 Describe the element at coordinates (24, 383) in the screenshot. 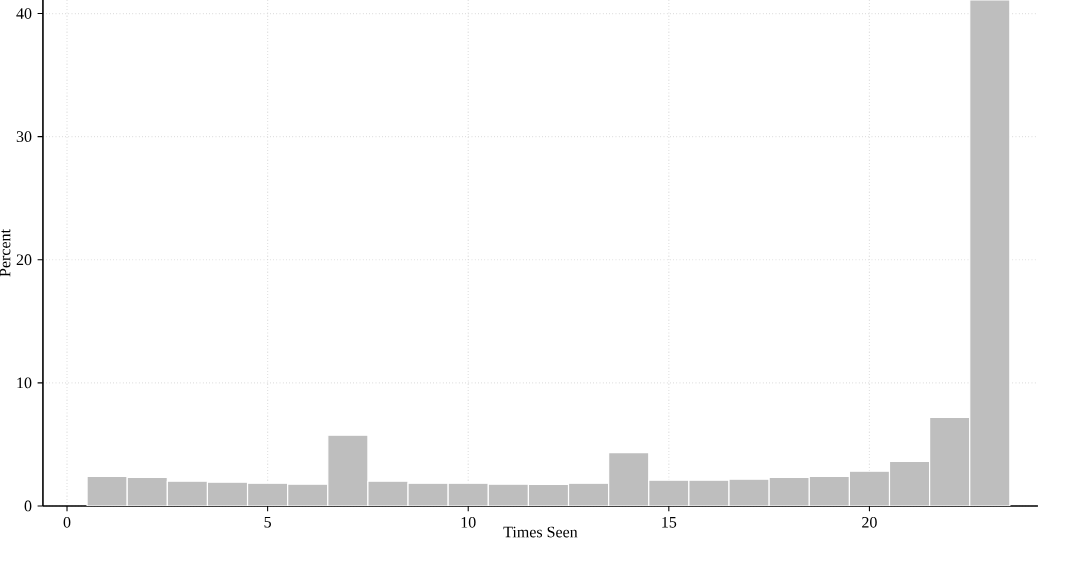

I see `y-tick-label: 10` at that location.